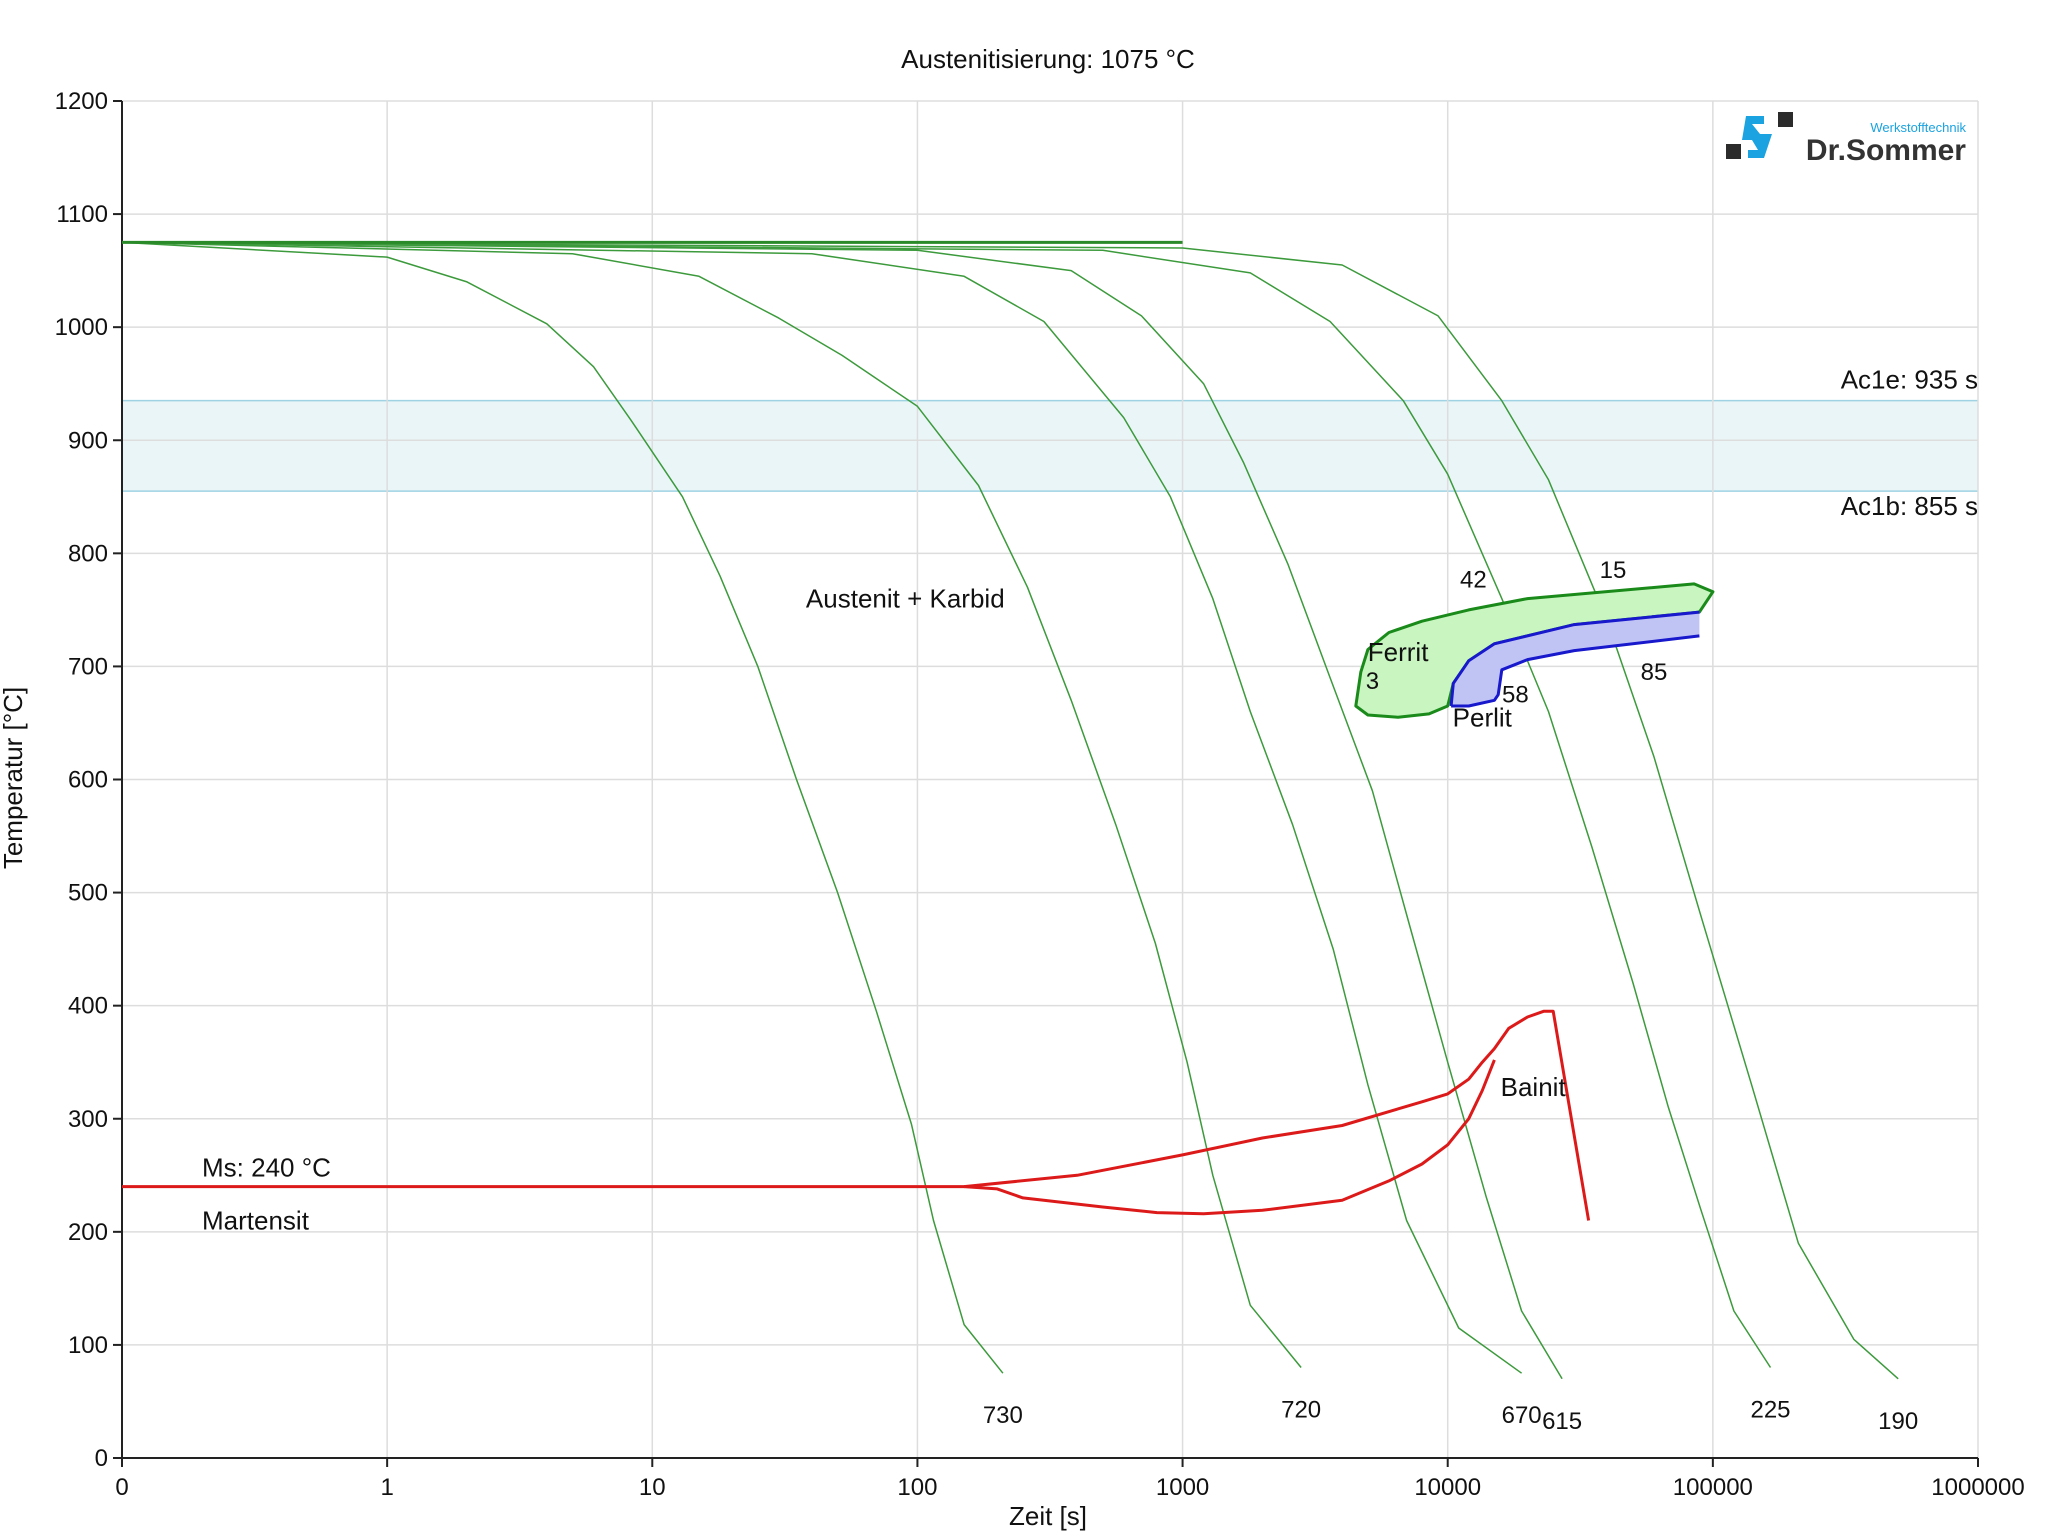 Image resolution: width=2048 pixels, height=1536 pixels. Describe the element at coordinates (652, 1487) in the screenshot. I see `x-tick-label: 10` at that location.